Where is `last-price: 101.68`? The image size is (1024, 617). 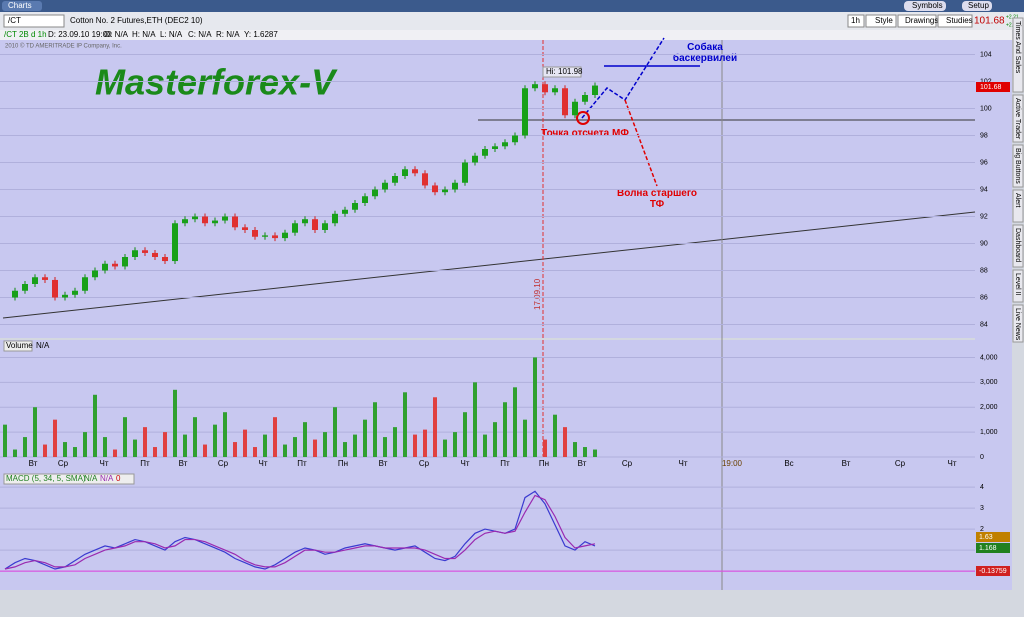 last-price: 101.68 is located at coordinates (989, 21).